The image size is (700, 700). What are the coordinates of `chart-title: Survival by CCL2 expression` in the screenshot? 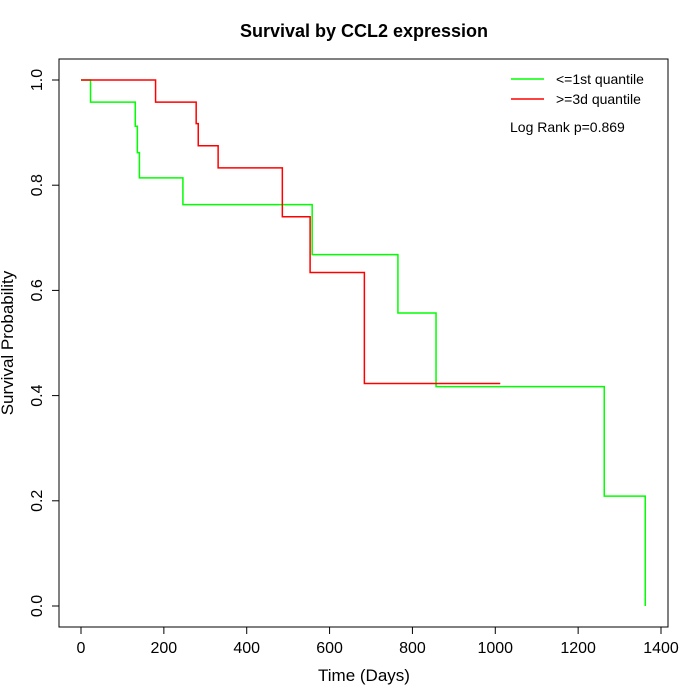 It's located at (364, 31).